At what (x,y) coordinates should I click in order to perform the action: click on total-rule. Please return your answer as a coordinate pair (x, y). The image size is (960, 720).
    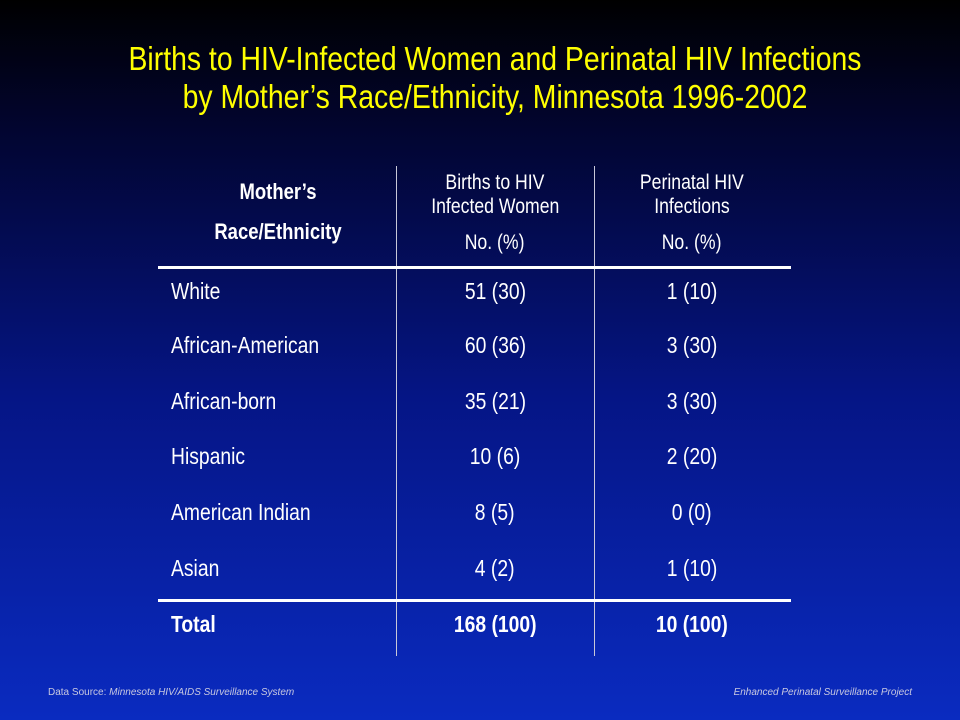
    Looking at the image, I should click on (474, 600).